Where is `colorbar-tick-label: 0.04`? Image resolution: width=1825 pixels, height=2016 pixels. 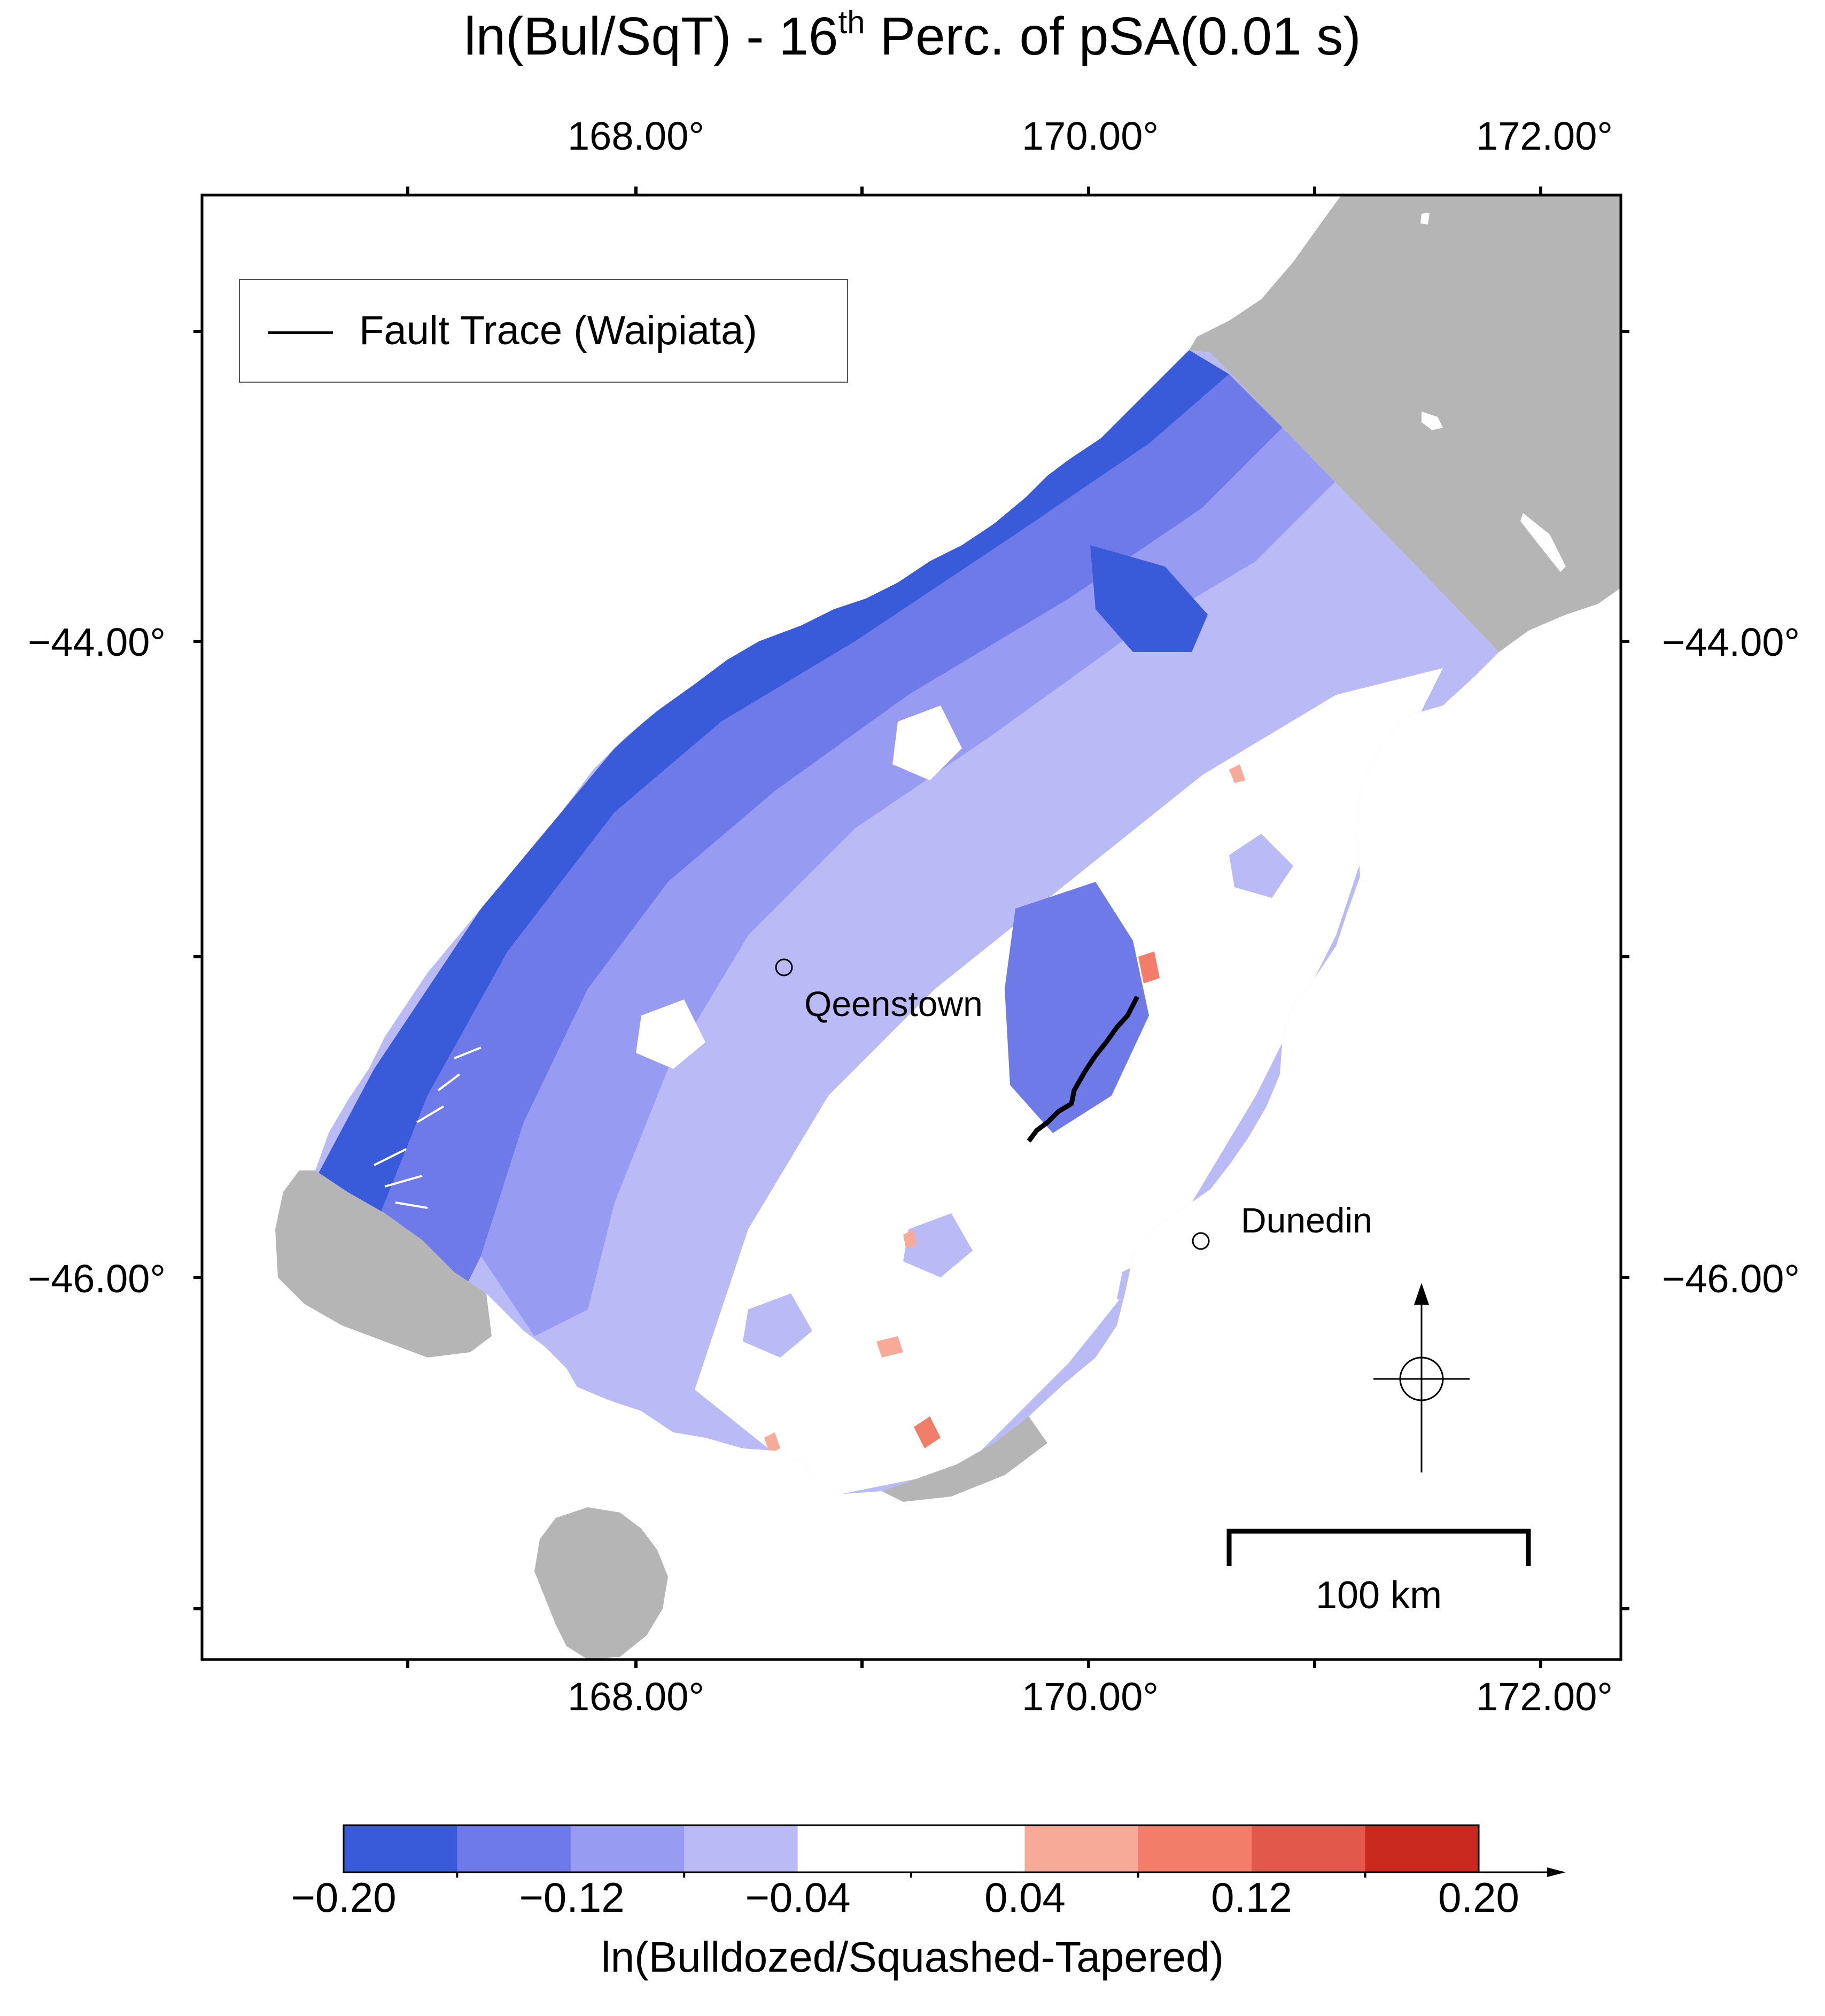
colorbar-tick-label: 0.04 is located at coordinates (1025, 1897).